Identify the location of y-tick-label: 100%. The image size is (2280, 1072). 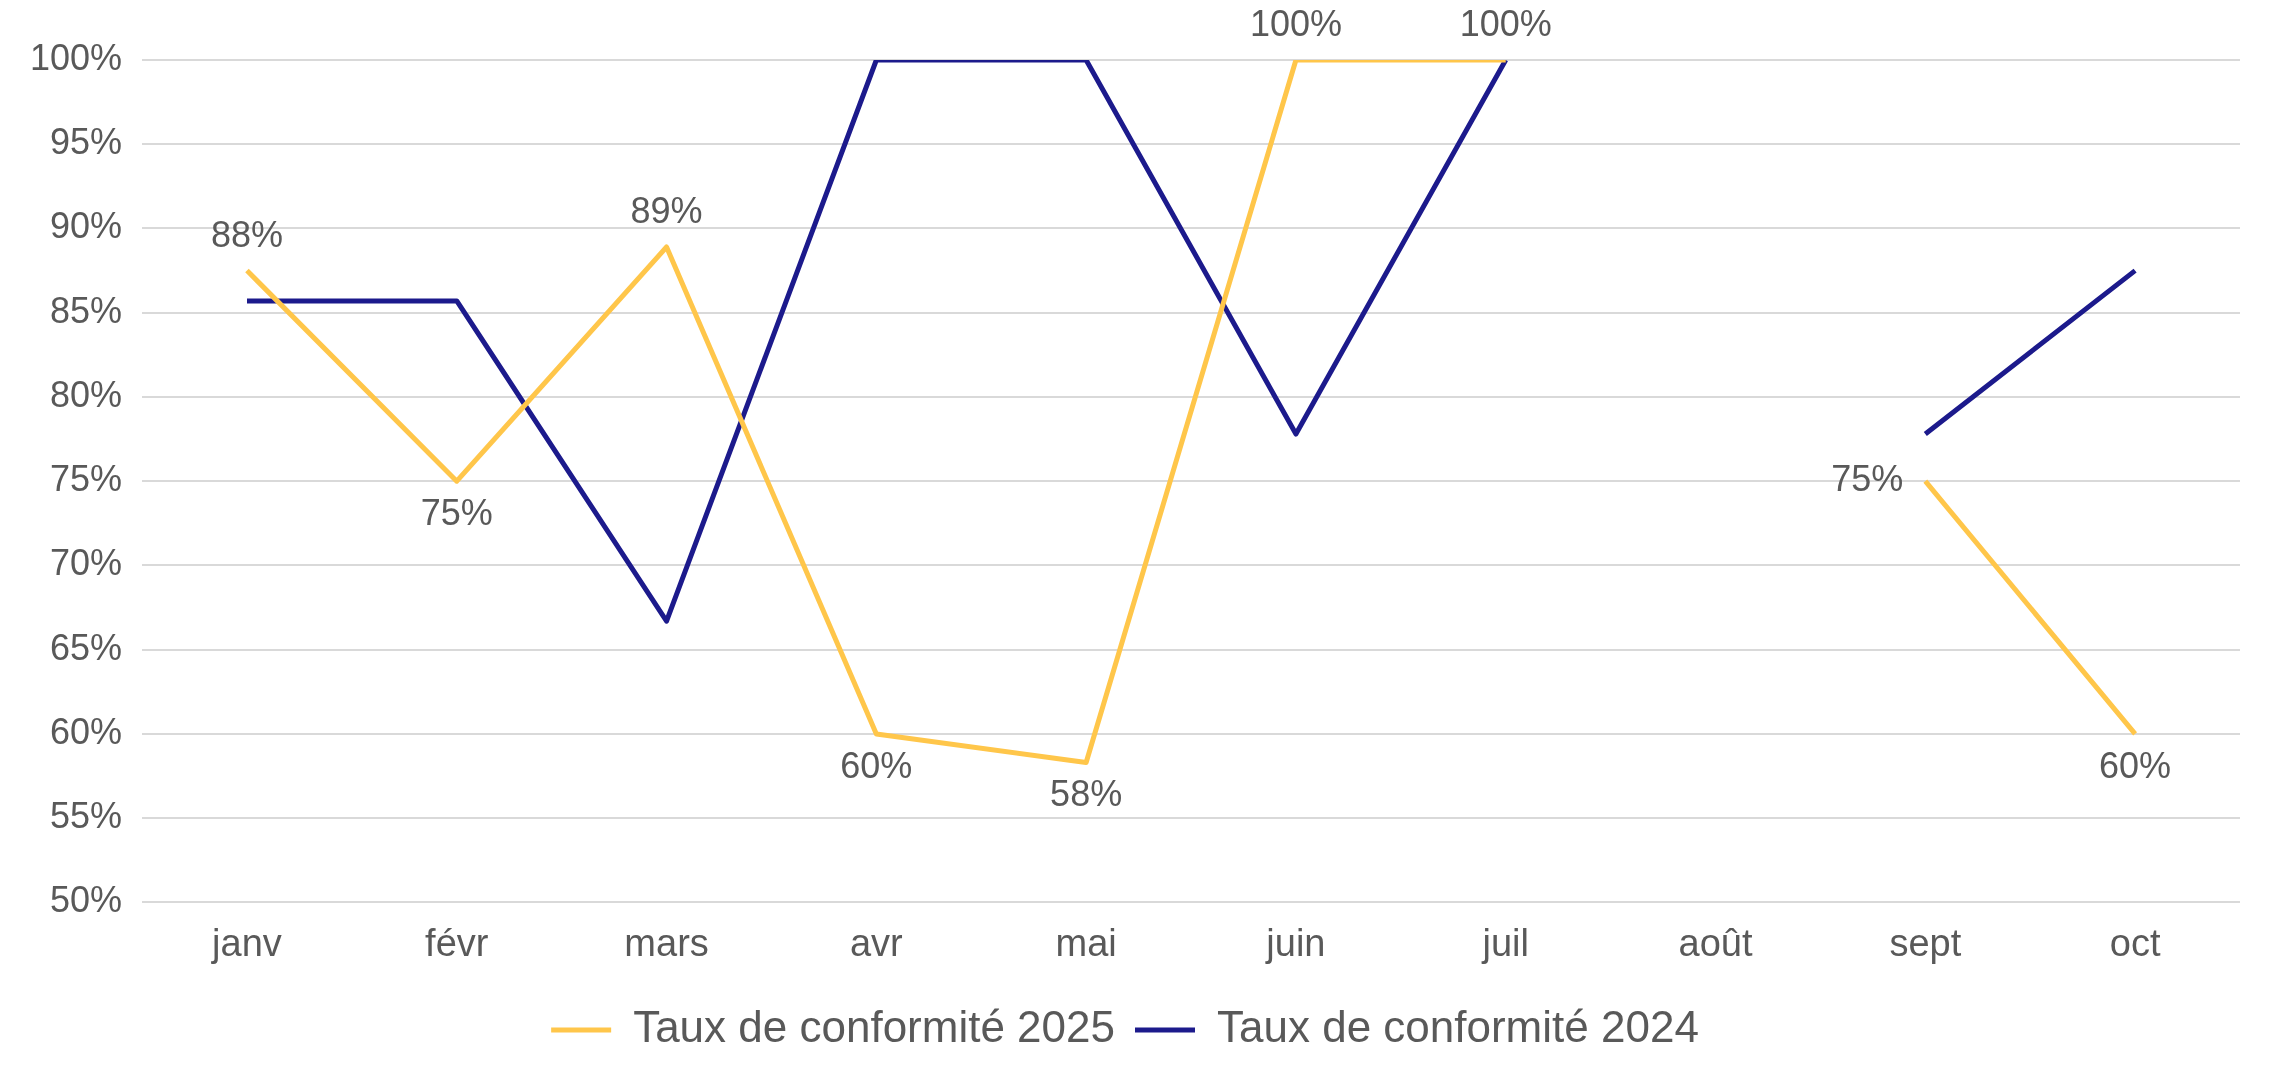
(76, 57).